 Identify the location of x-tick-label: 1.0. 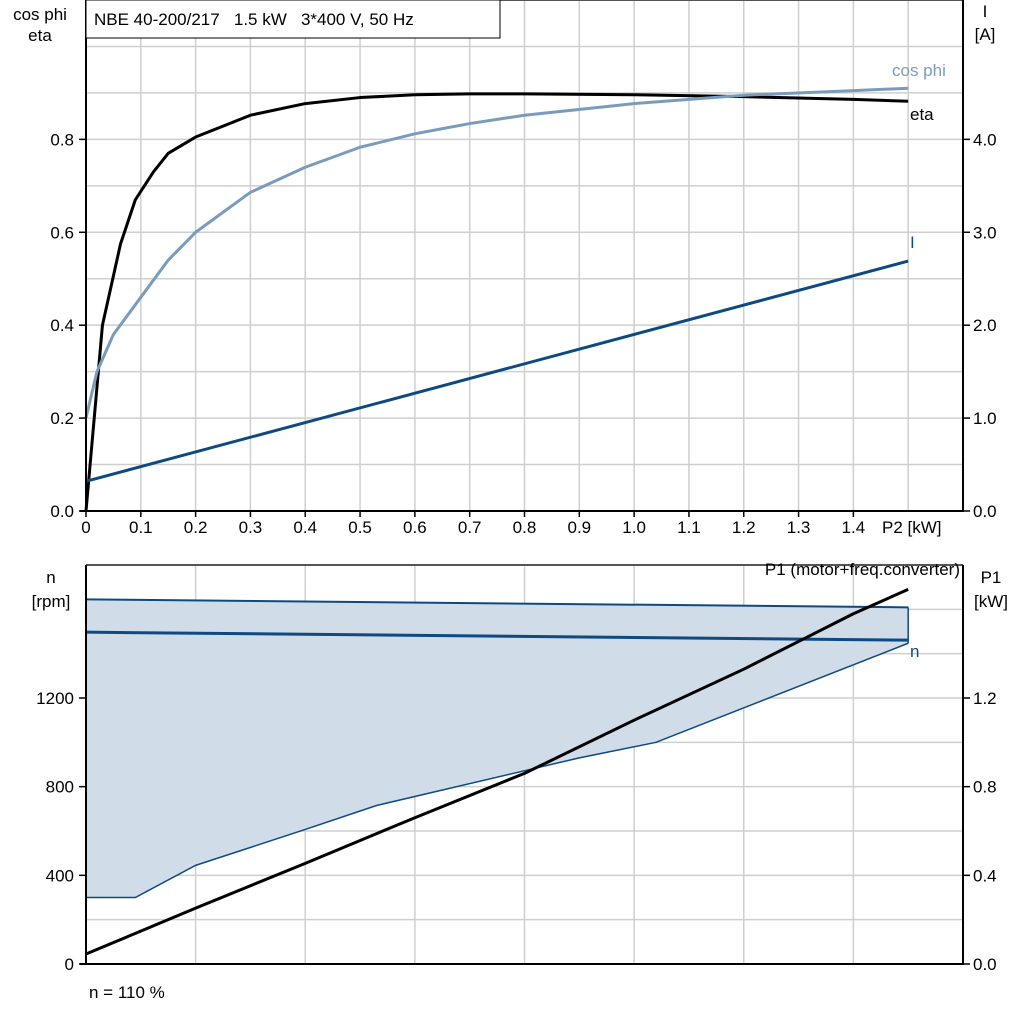
(634, 527).